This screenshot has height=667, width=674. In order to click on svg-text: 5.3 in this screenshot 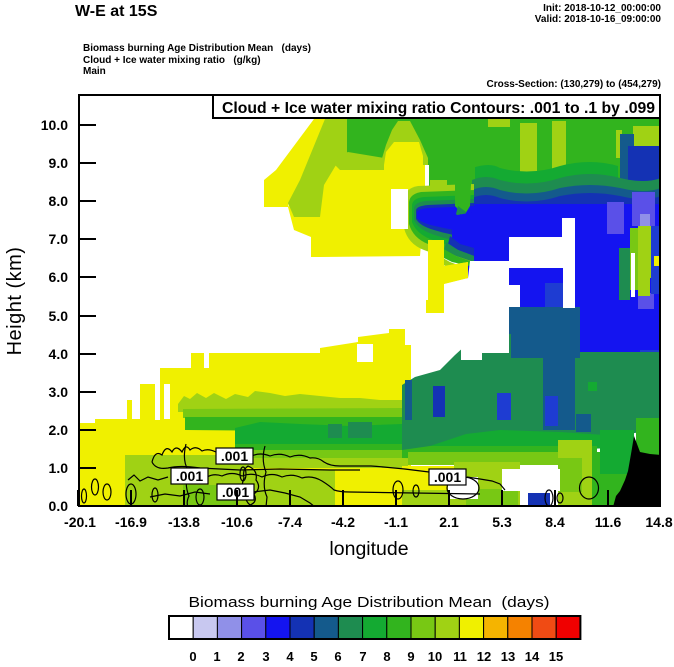, I will do `click(502, 522)`.